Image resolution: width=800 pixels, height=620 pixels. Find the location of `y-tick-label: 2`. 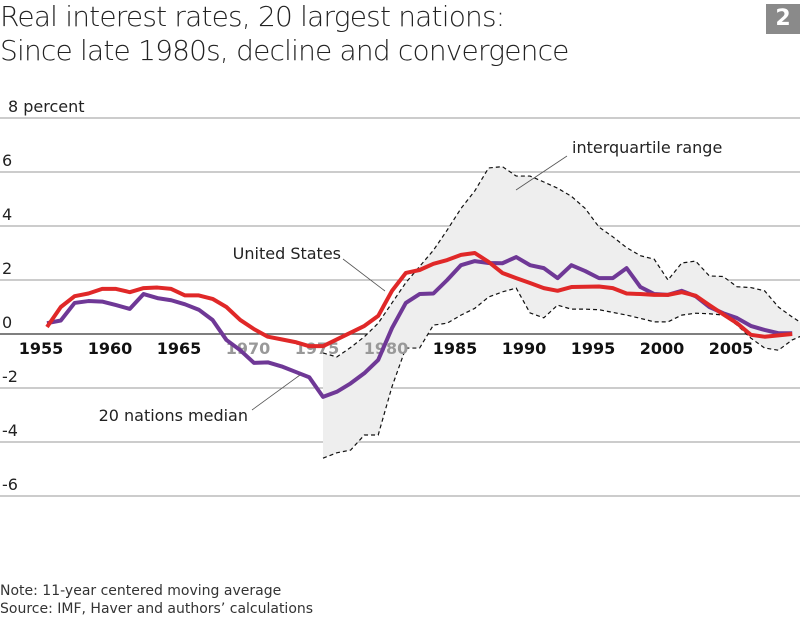

y-tick-label: 2 is located at coordinates (7, 268).